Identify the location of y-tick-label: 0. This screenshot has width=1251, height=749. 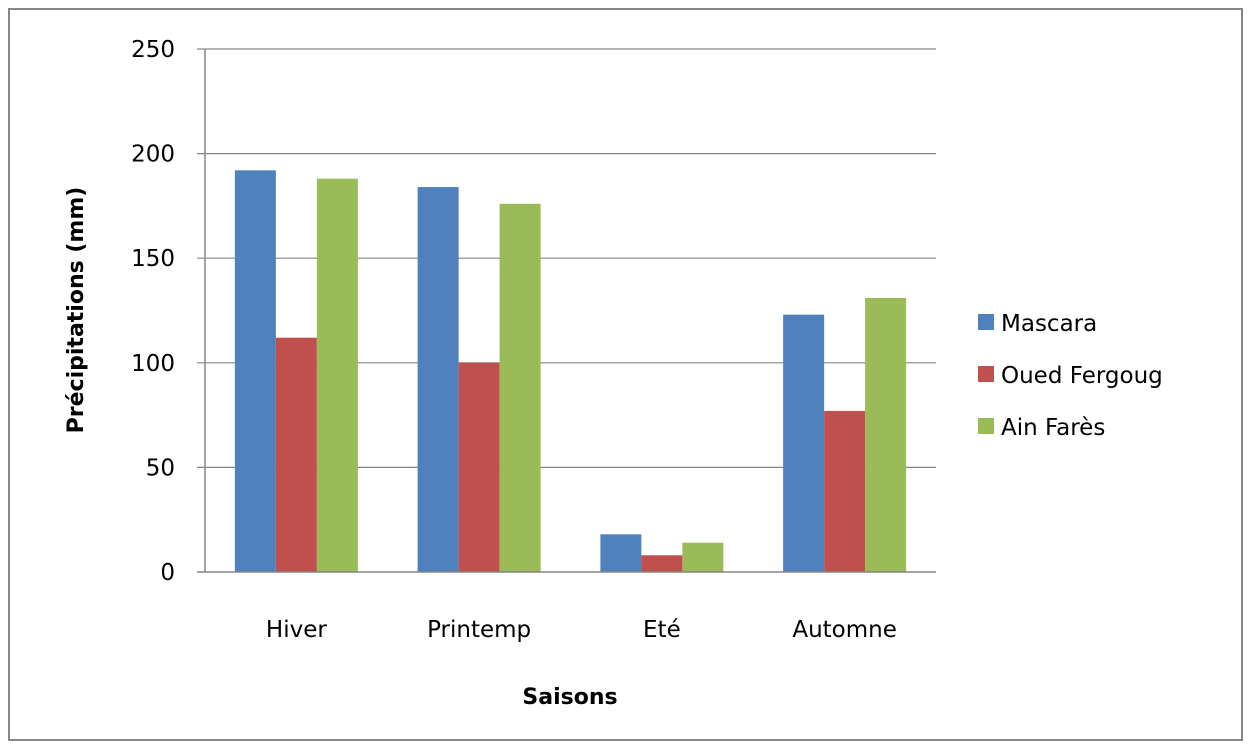
(167, 573).